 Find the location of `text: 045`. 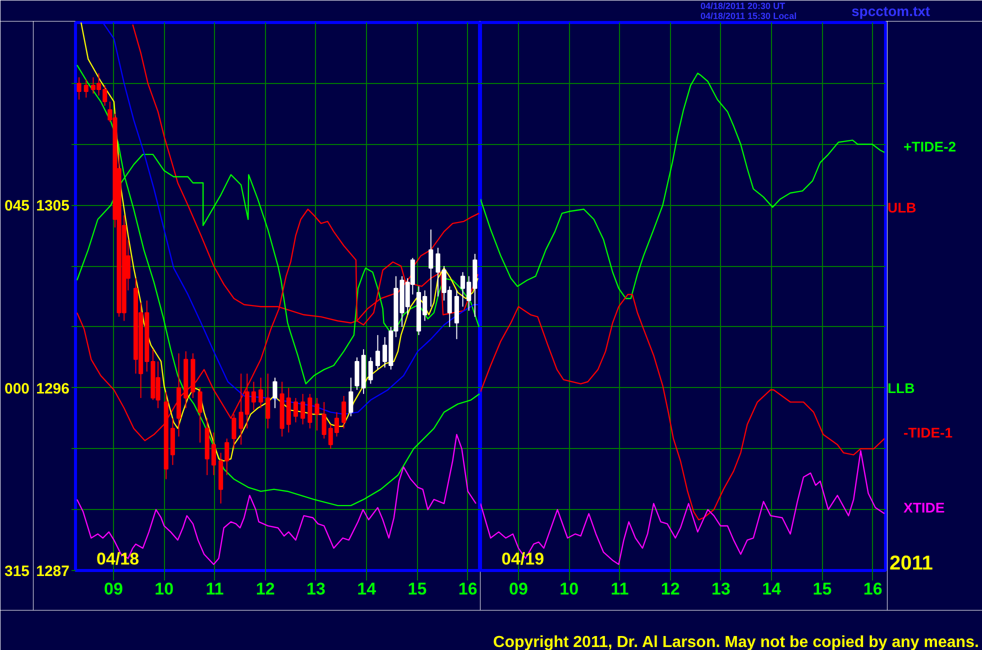

text: 045 is located at coordinates (17, 206).